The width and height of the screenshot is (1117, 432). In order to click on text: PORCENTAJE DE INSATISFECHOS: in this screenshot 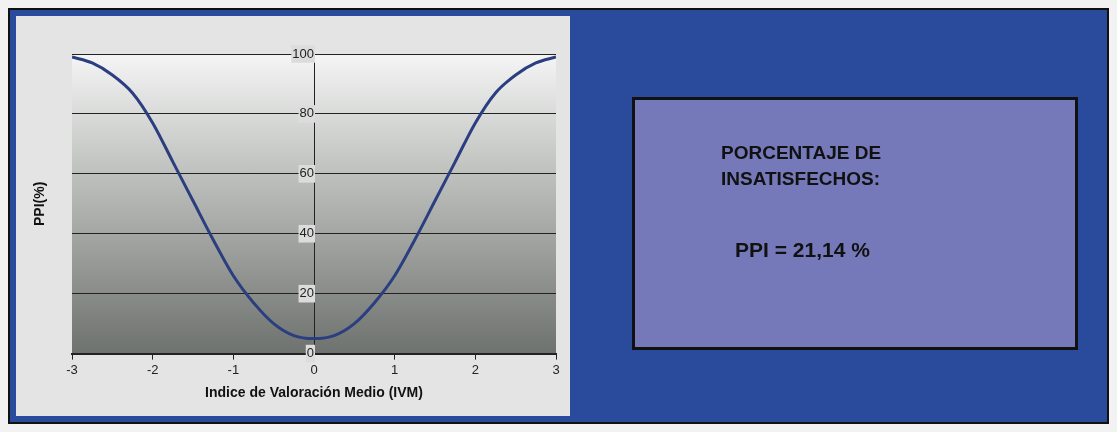, I will do `click(802, 166)`.